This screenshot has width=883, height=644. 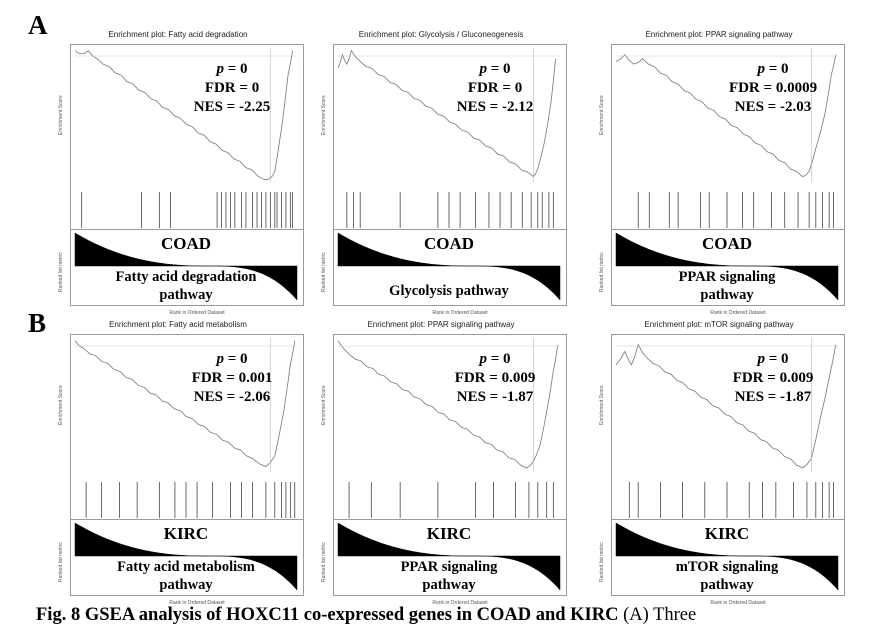 What do you see at coordinates (37, 323) in the screenshot?
I see `panel-letter-b: B` at bounding box center [37, 323].